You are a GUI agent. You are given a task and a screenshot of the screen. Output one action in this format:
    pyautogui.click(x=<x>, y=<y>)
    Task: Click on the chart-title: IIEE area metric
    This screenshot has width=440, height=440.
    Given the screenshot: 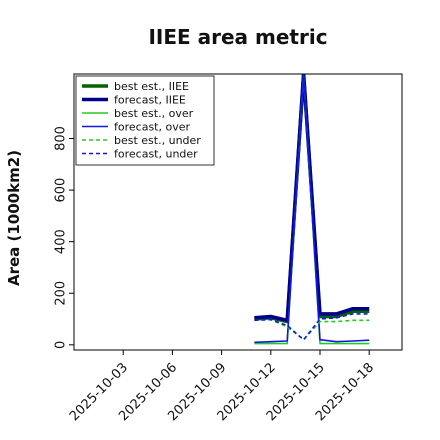 What is the action you would take?
    pyautogui.click(x=237, y=37)
    